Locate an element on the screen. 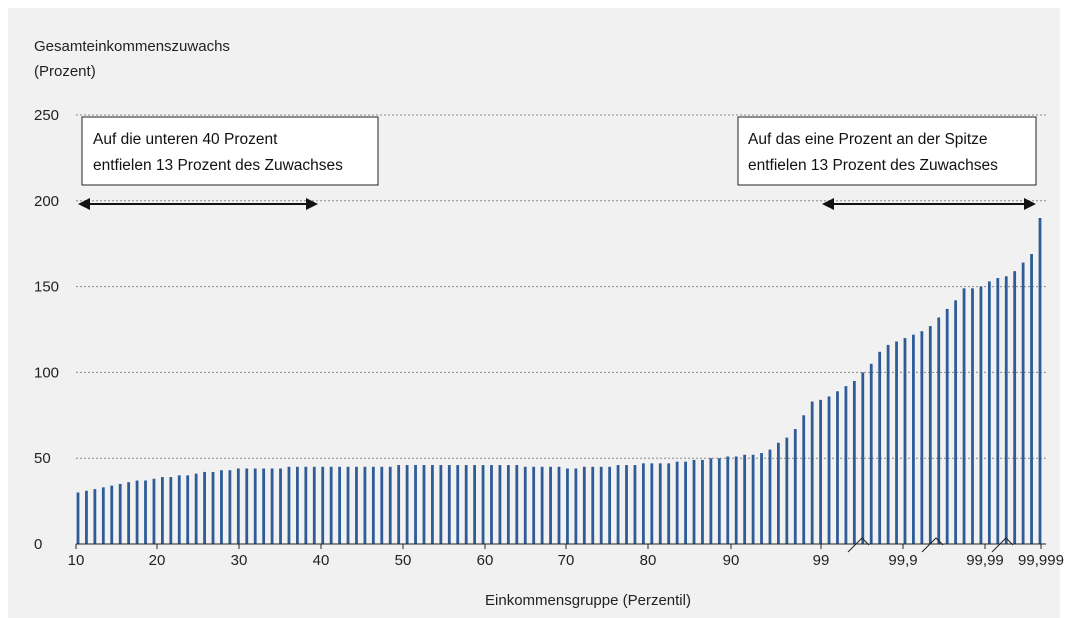 This screenshot has height=618, width=1068. x-tick-label-0: 10 is located at coordinates (76, 560).